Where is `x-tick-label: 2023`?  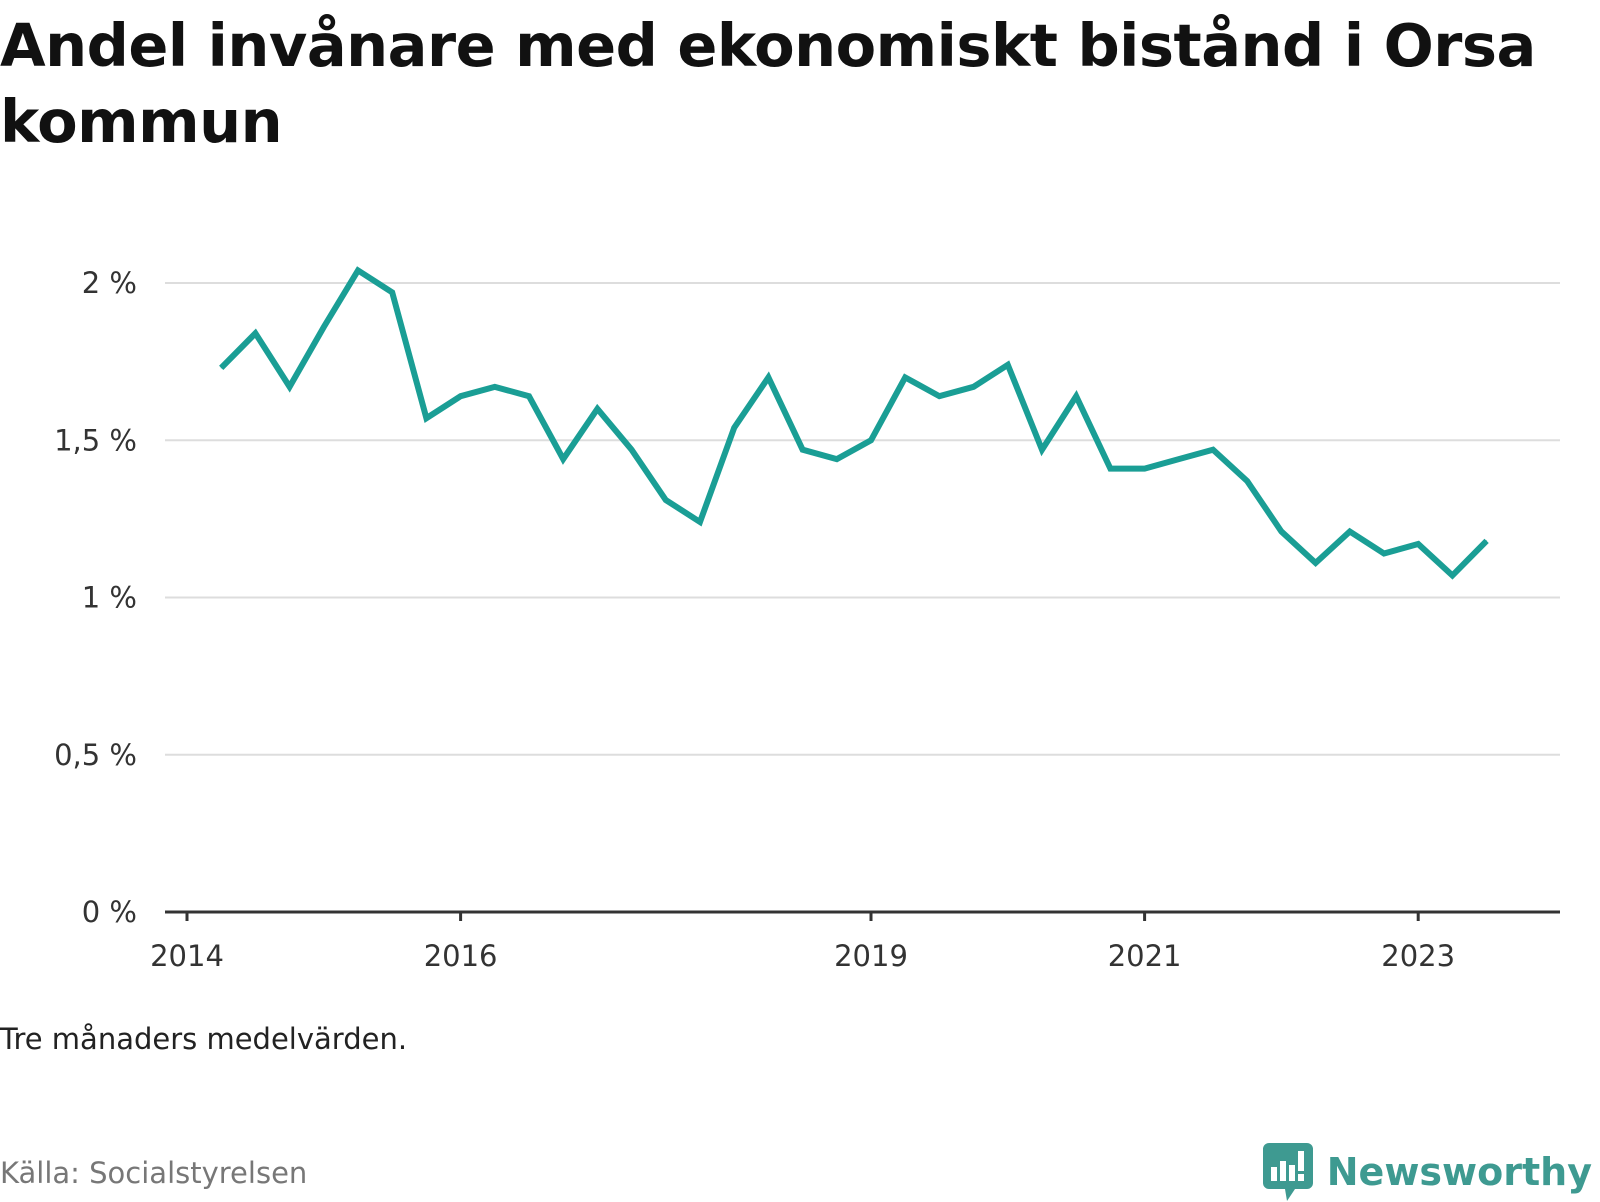
x-tick-label: 2023 is located at coordinates (1418, 956).